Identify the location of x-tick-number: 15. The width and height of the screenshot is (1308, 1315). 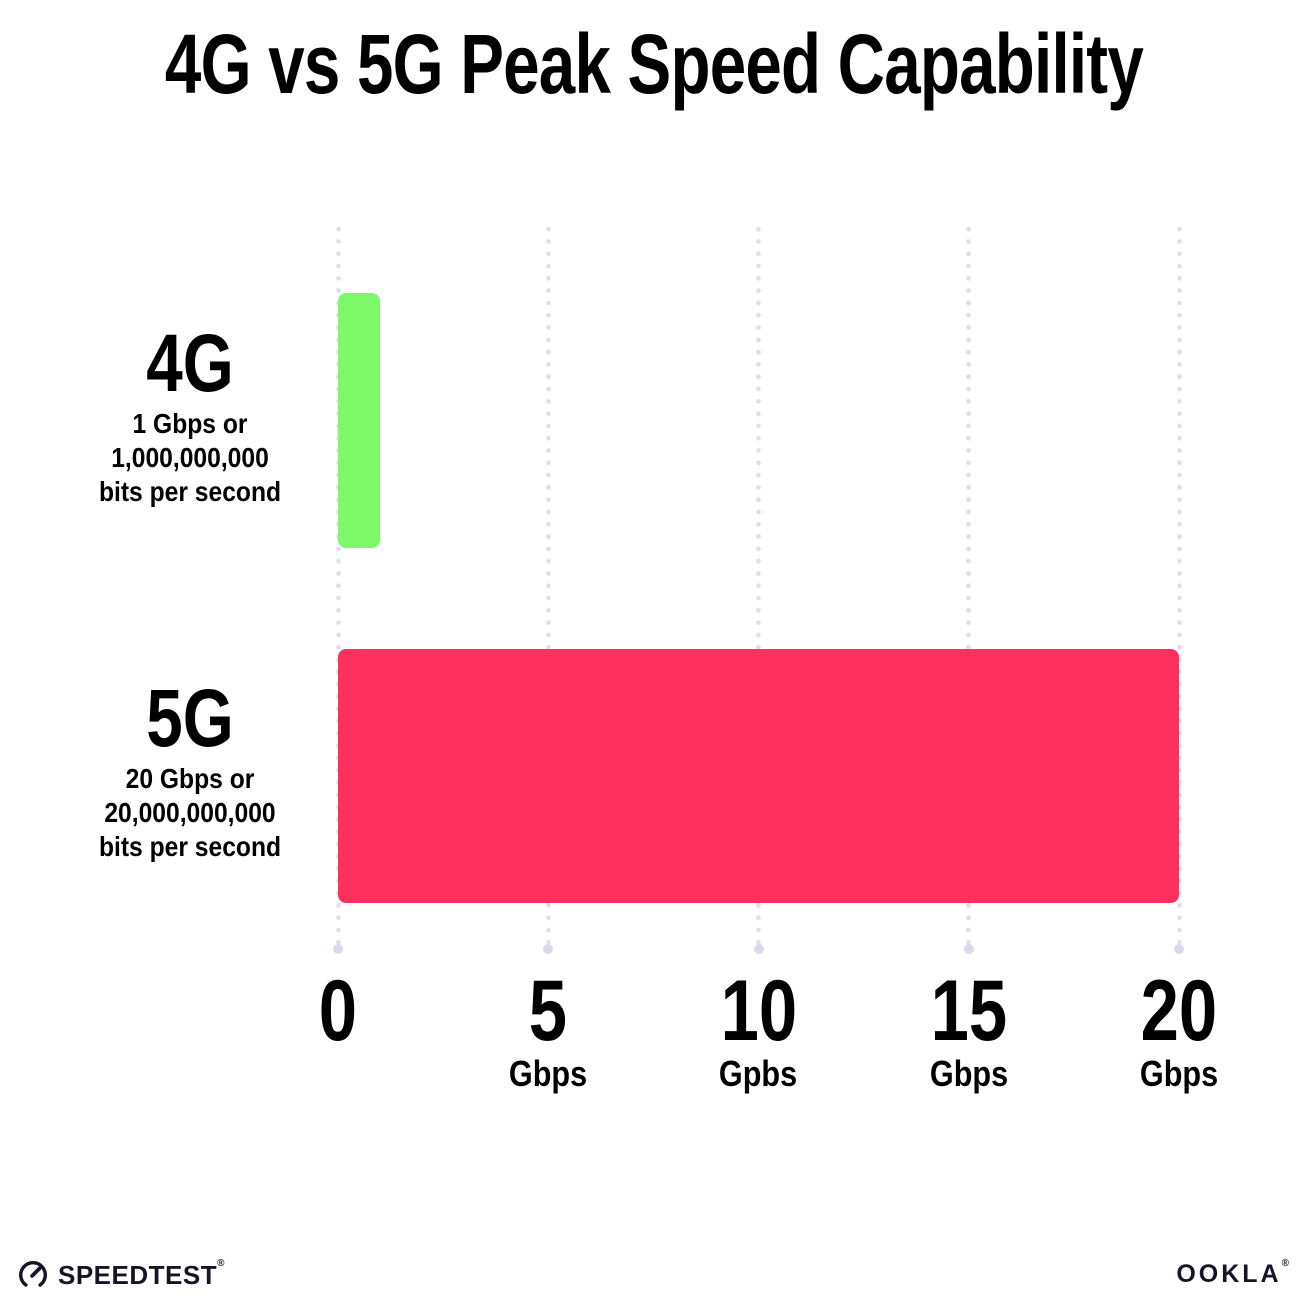
(969, 1011).